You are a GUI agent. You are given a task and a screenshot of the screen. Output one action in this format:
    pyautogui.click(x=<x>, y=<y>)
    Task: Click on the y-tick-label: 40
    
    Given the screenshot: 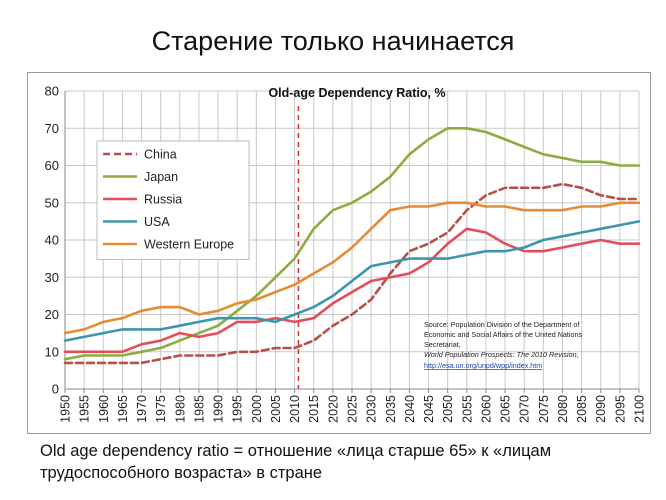 What is the action you would take?
    pyautogui.click(x=52, y=240)
    